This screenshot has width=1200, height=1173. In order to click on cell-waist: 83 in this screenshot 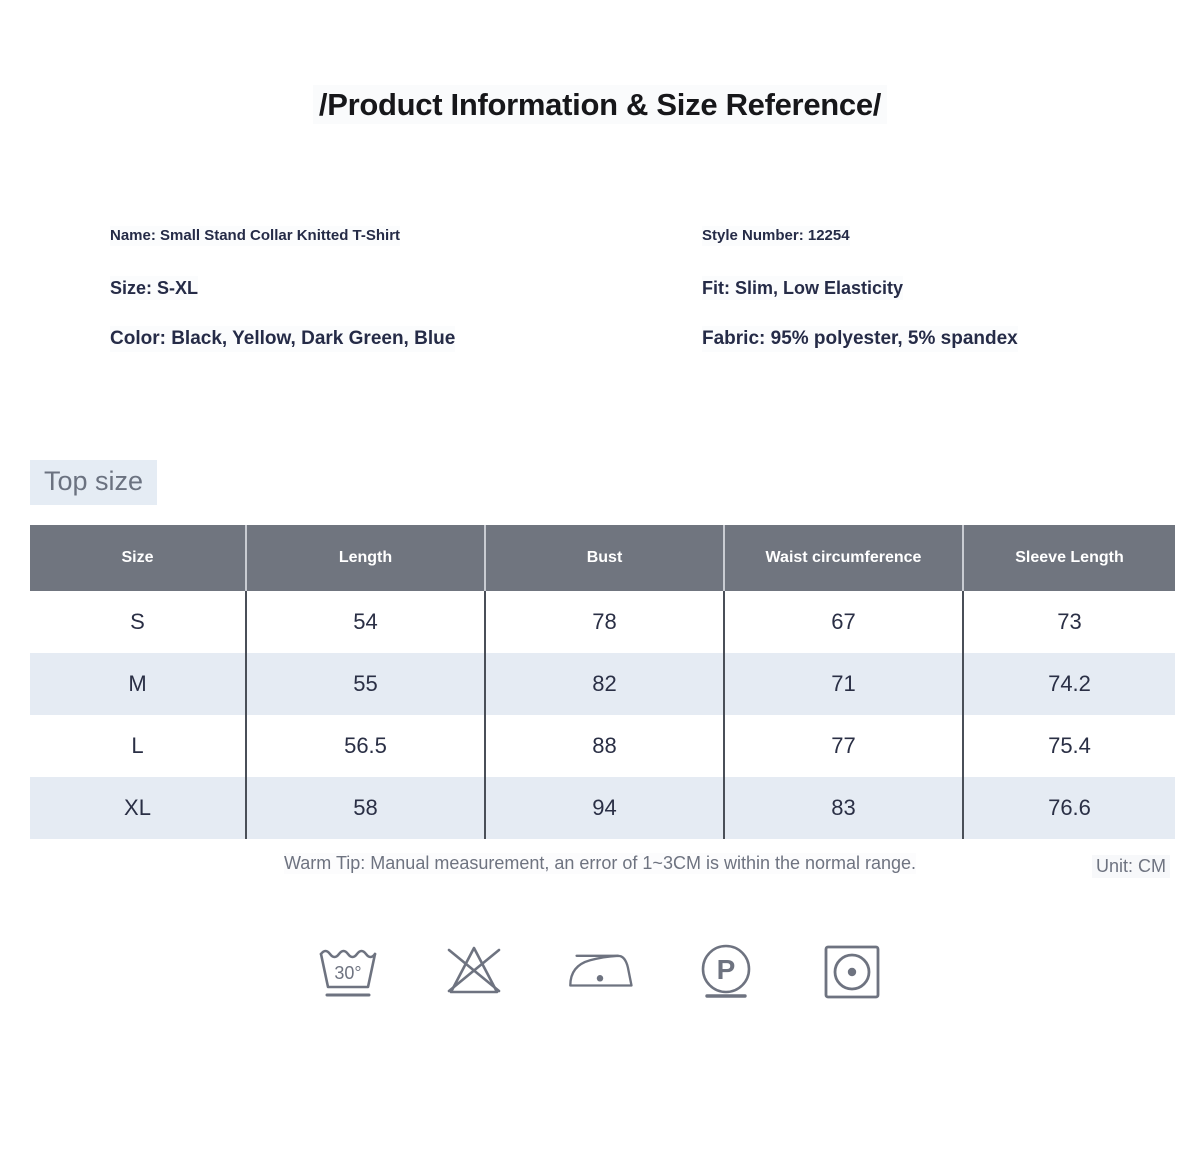, I will do `click(844, 808)`.